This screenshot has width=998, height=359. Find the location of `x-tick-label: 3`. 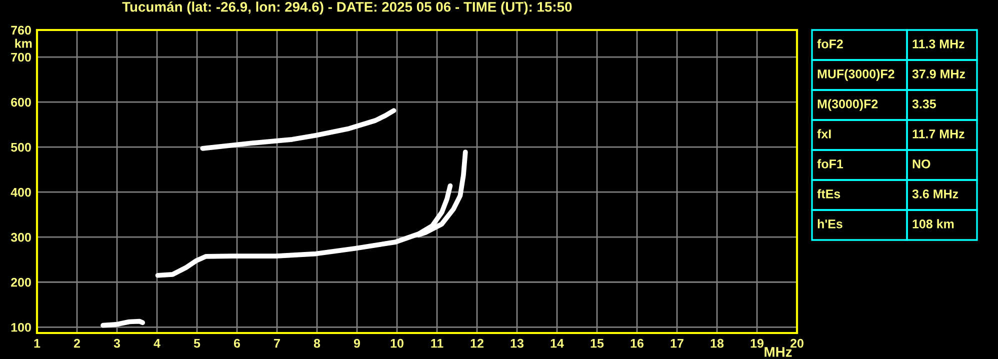

x-tick-label: 3 is located at coordinates (117, 343).